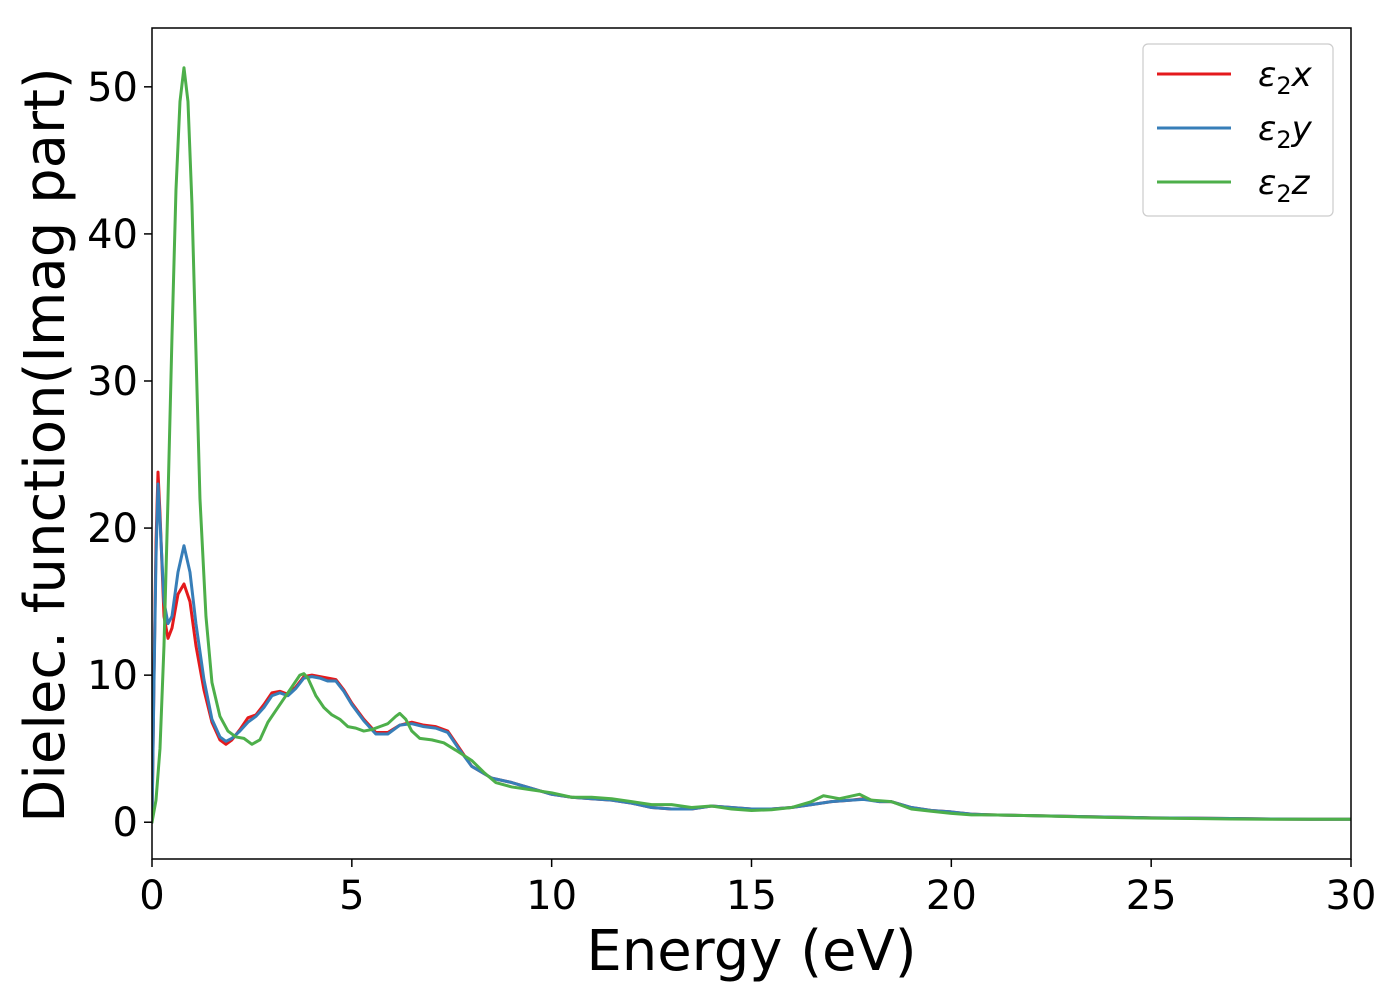  I want to click on legend-label-y: ε2y, so click(1285, 131).